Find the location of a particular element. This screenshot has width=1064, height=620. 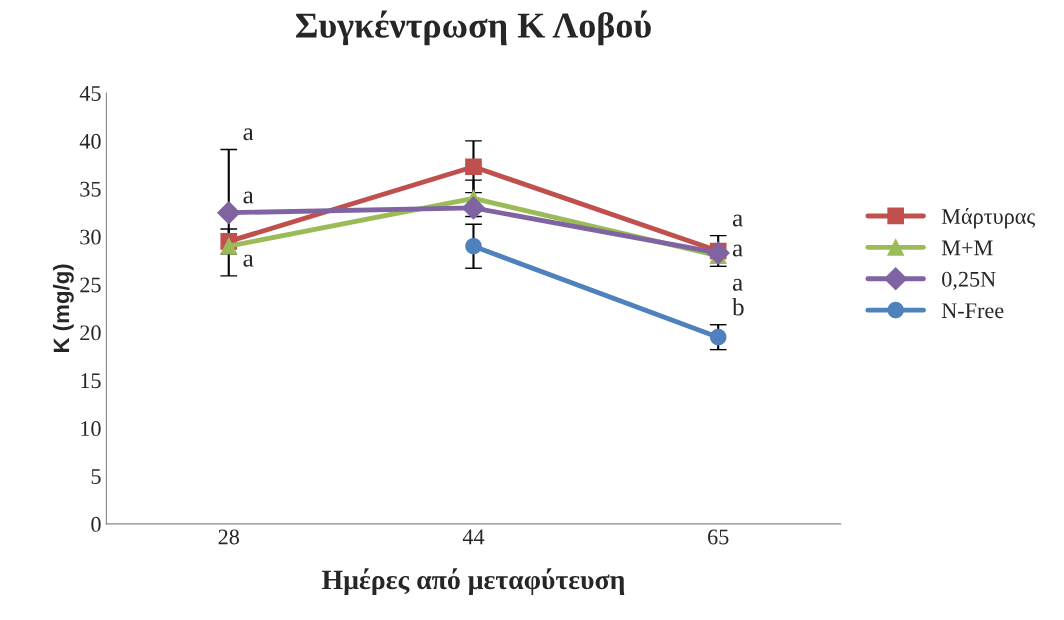

y-tick-label: 5 is located at coordinates (96, 476).